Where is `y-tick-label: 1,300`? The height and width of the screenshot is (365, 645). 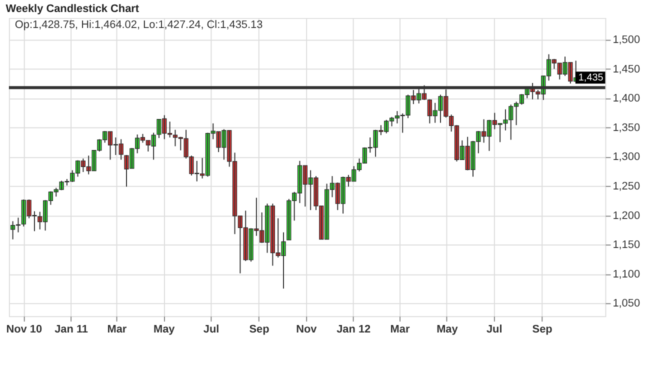
y-tick-label: 1,300 is located at coordinates (626, 157).